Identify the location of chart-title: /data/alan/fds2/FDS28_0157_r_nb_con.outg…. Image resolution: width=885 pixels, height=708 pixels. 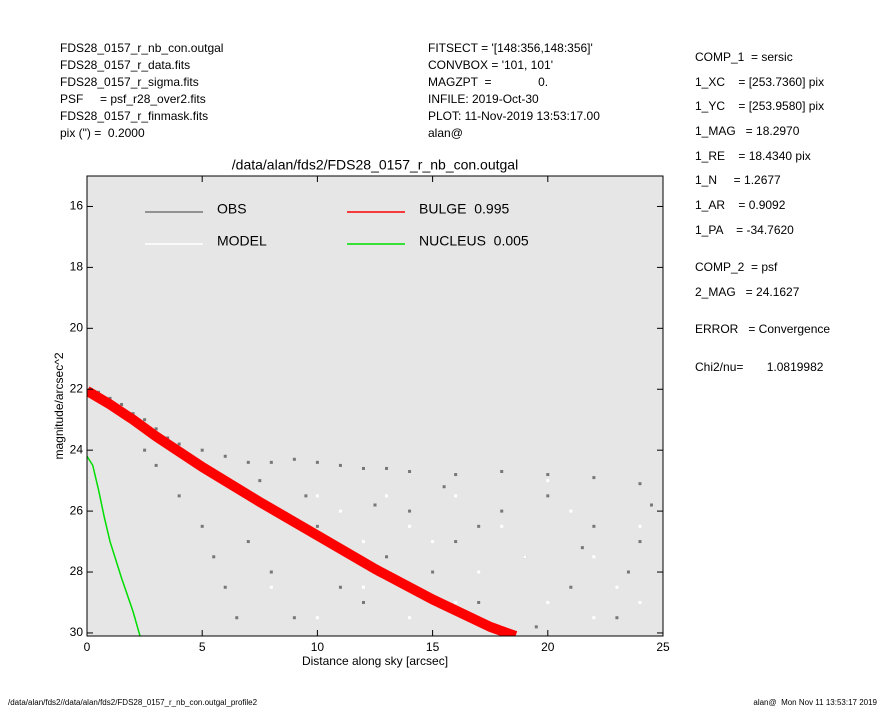
(375, 165).